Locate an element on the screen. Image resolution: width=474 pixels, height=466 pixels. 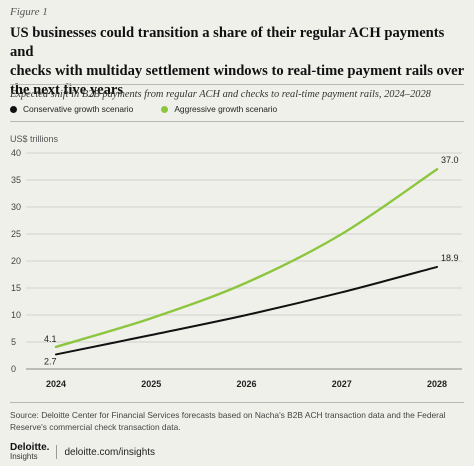
x-tick-label: 2024 is located at coordinates (56, 384).